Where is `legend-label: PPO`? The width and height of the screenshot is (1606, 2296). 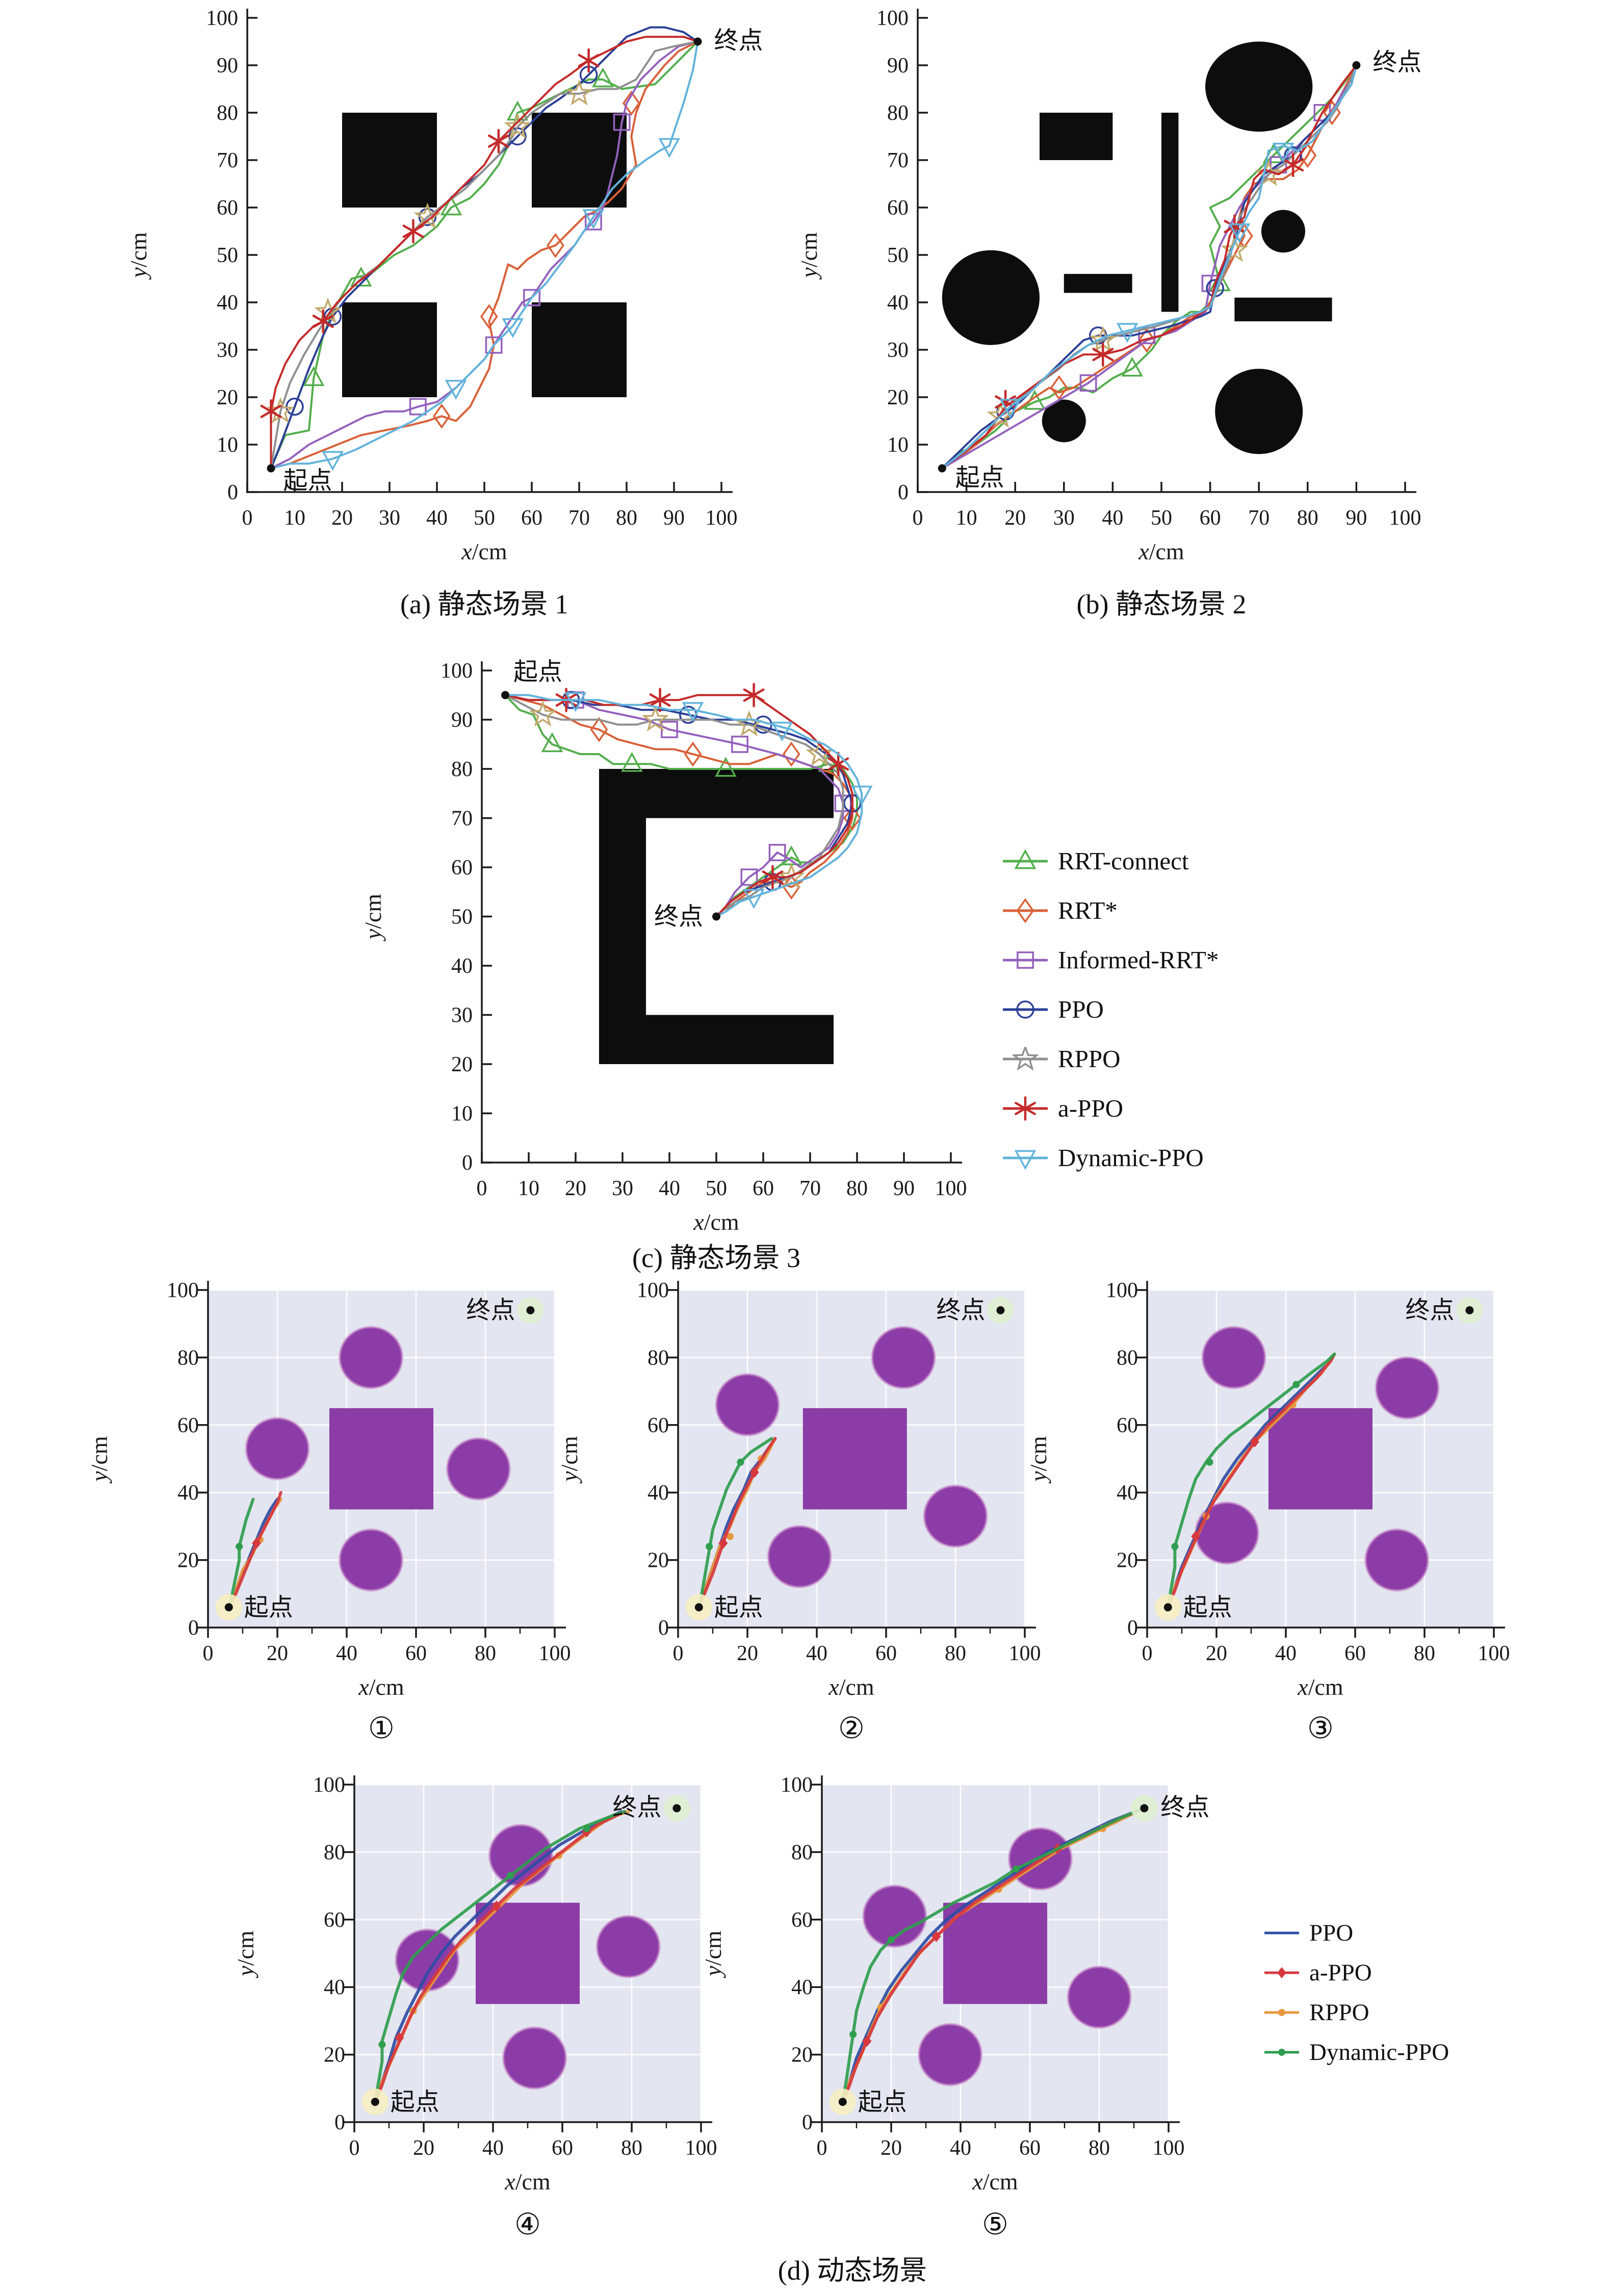
legend-label: PPO is located at coordinates (1331, 1933).